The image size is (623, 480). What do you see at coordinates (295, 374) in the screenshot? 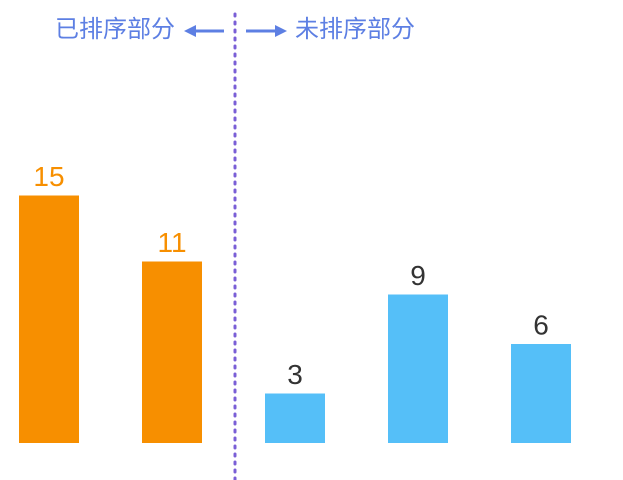
I see `value-label: 3` at bounding box center [295, 374].